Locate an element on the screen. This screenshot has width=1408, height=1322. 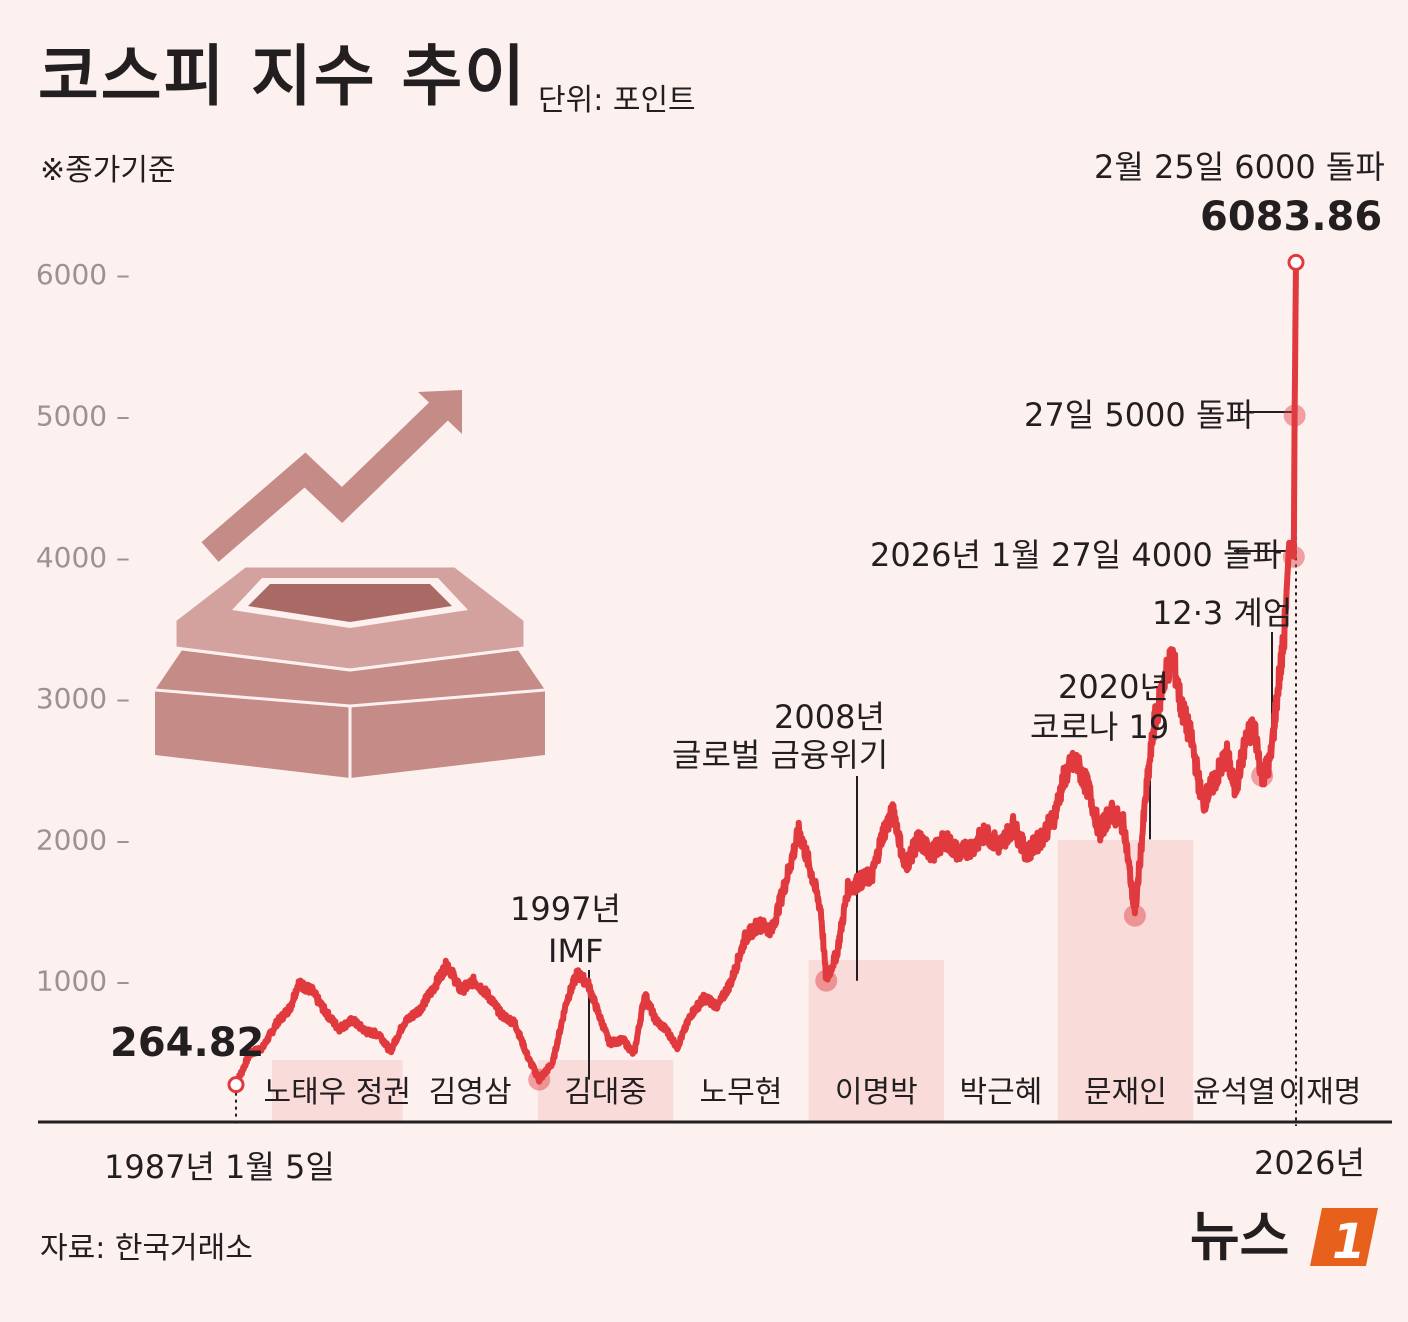
imf-low-marker is located at coordinates (539, 1079).